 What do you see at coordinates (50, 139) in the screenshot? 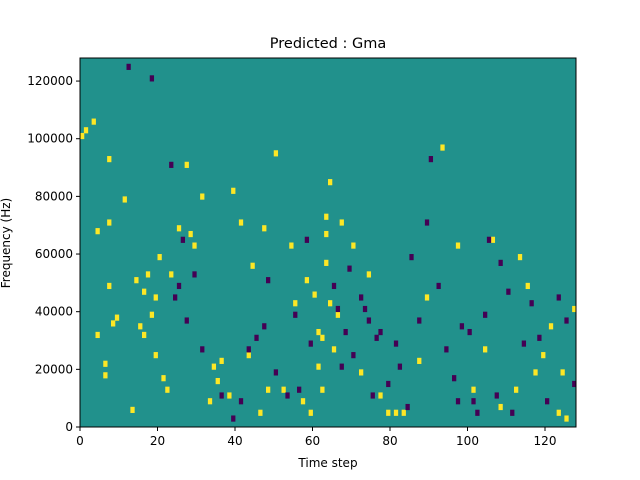
I see `y-tick-label: 100000` at bounding box center [50, 139].